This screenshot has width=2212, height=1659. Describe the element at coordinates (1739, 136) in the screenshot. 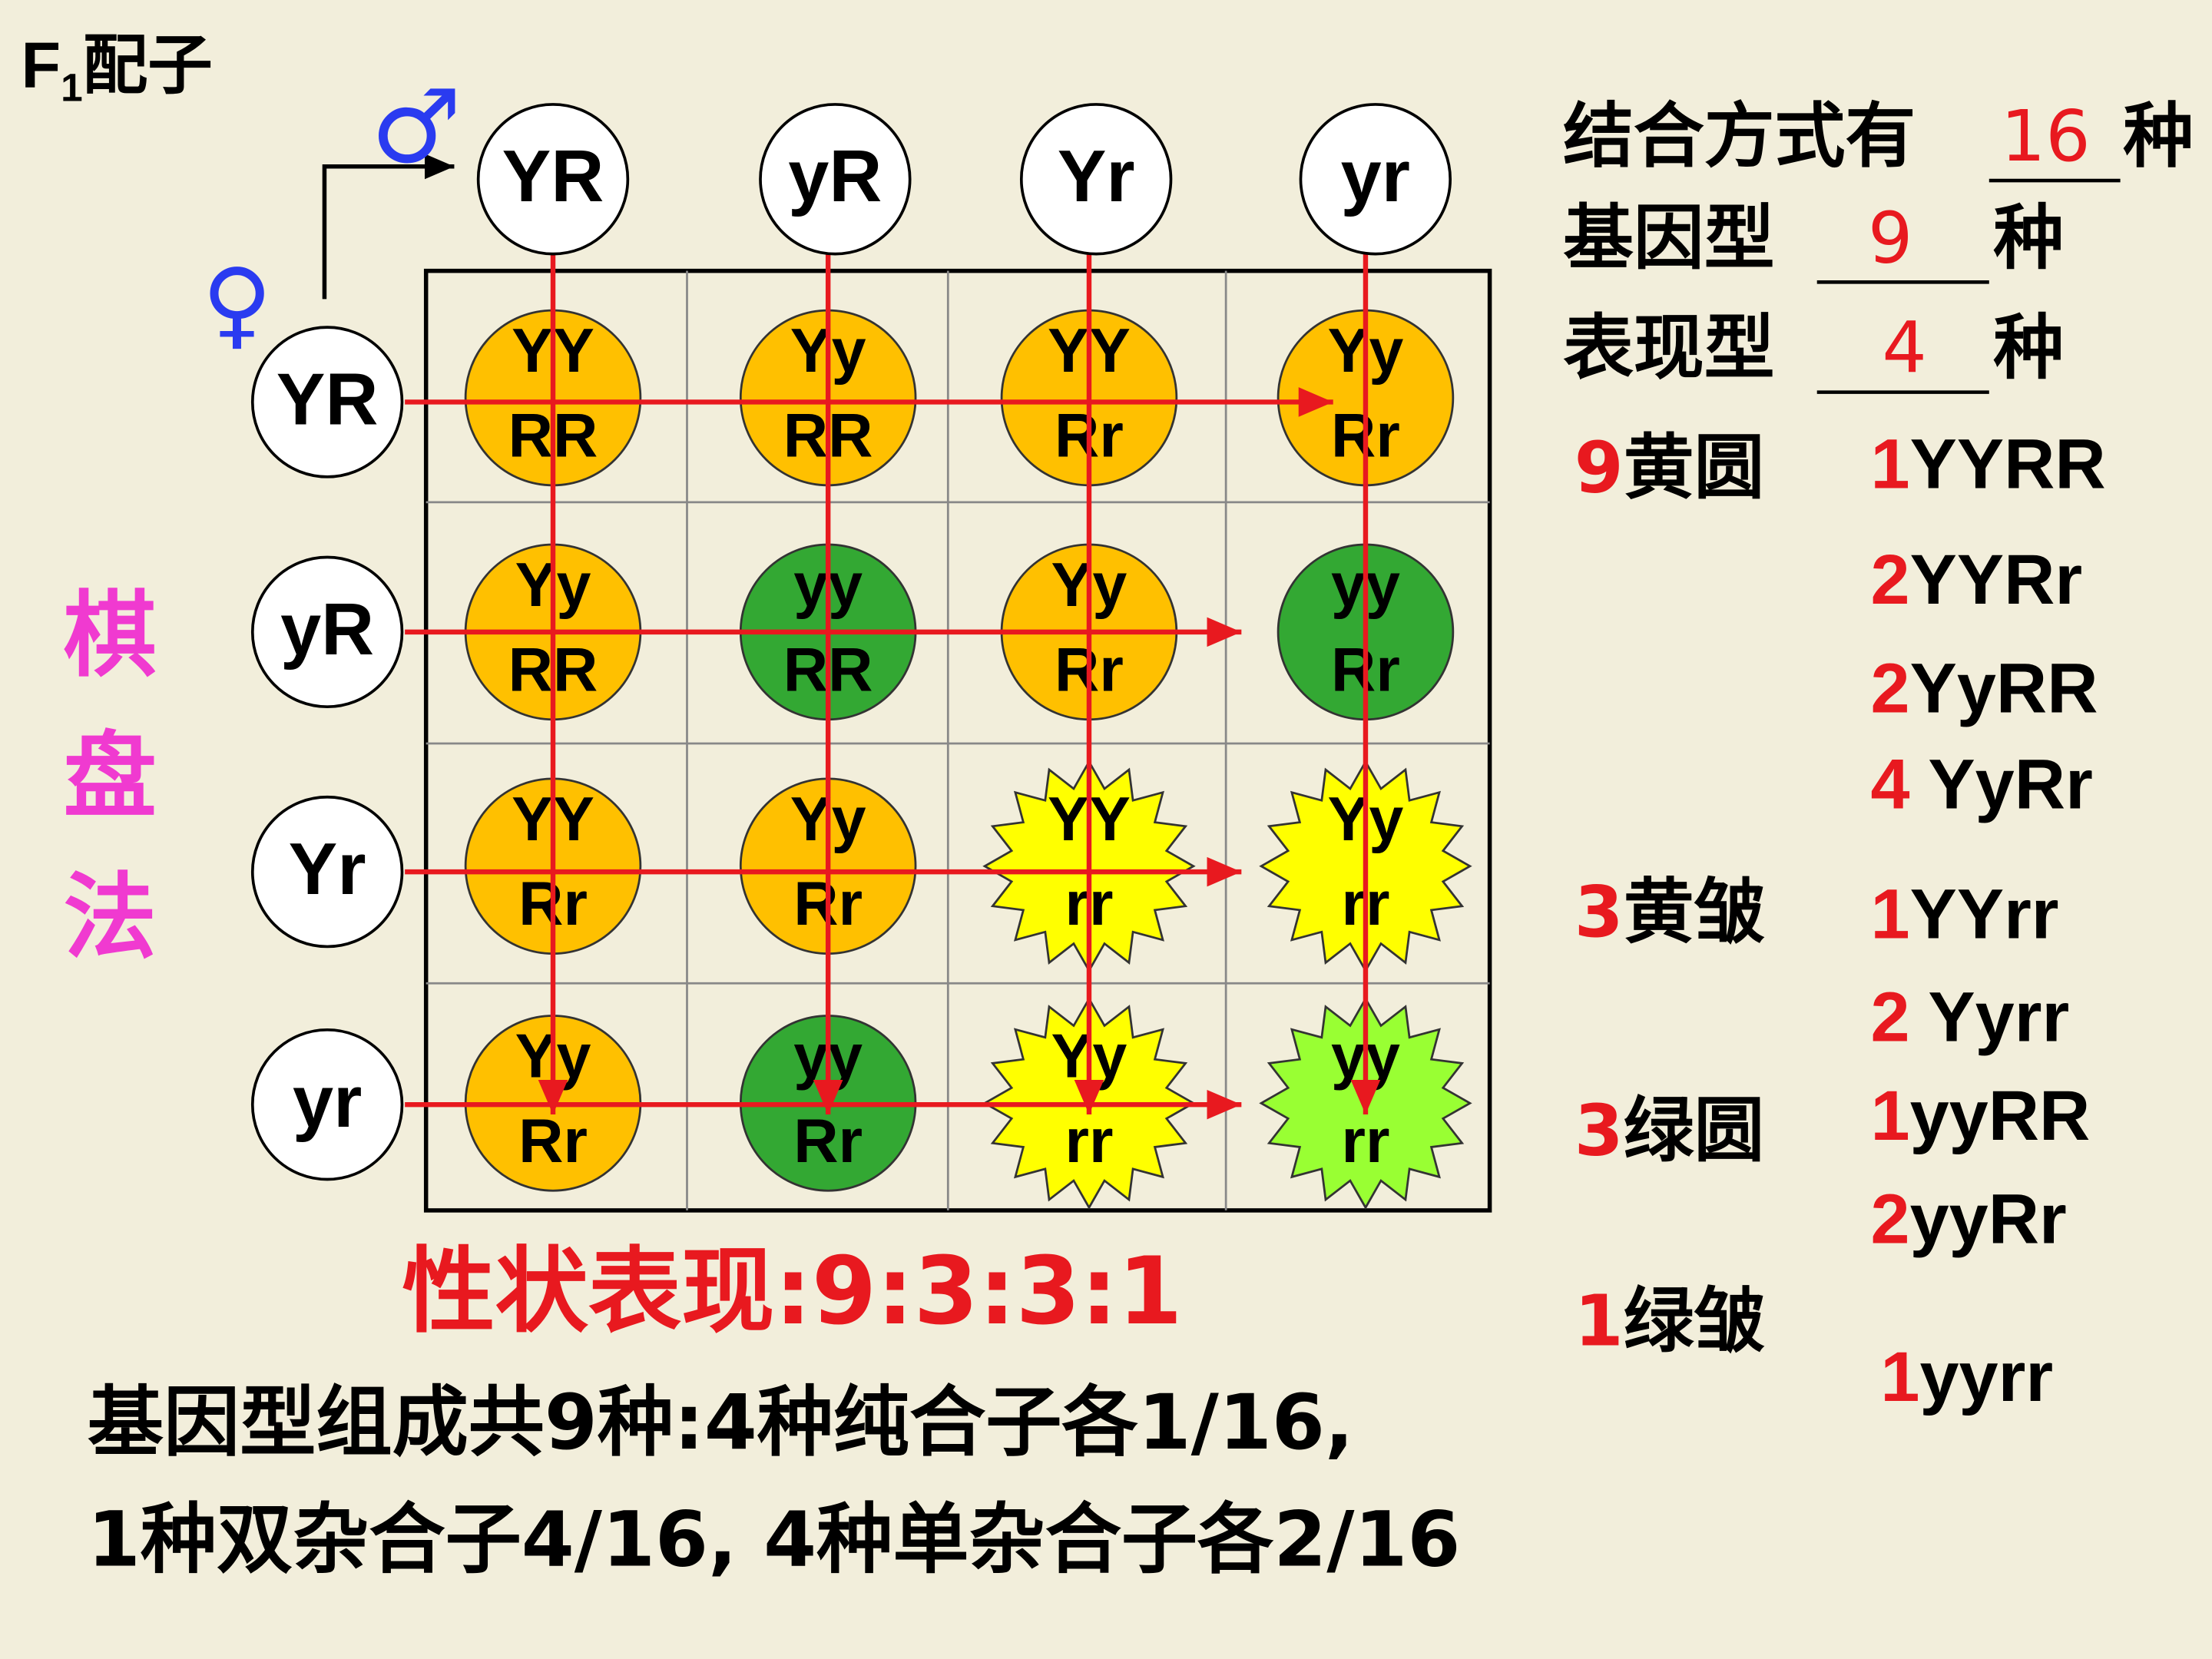

I see `summary-label: 结合方式有` at that location.